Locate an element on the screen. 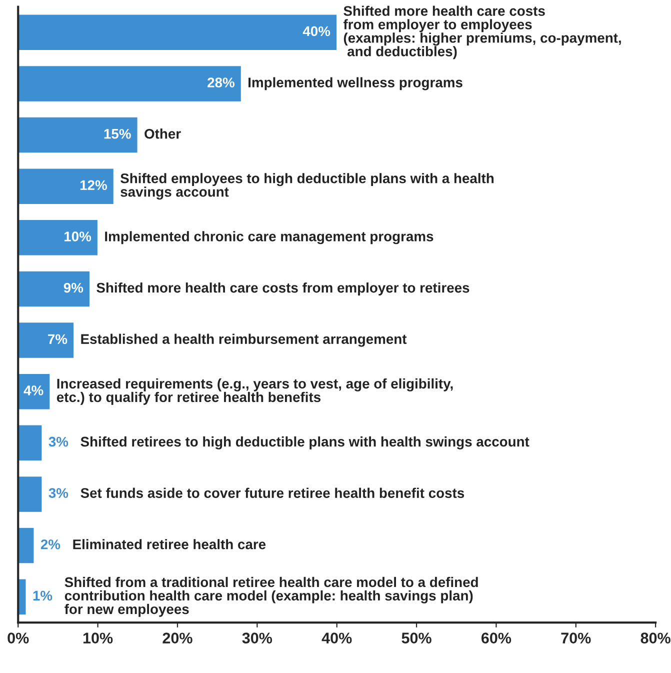 The image size is (671, 673). y-tick-label: Shifted retirees to high deductible plans with health swings account is located at coordinates (305, 443).